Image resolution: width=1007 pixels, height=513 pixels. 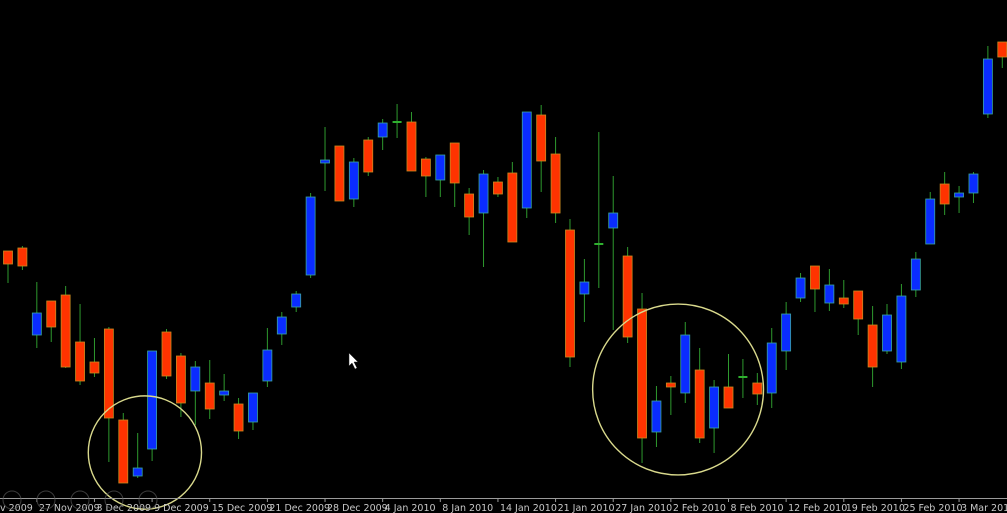 I want to click on x-tick-label: 9 Dec 2009, so click(x=181, y=508).